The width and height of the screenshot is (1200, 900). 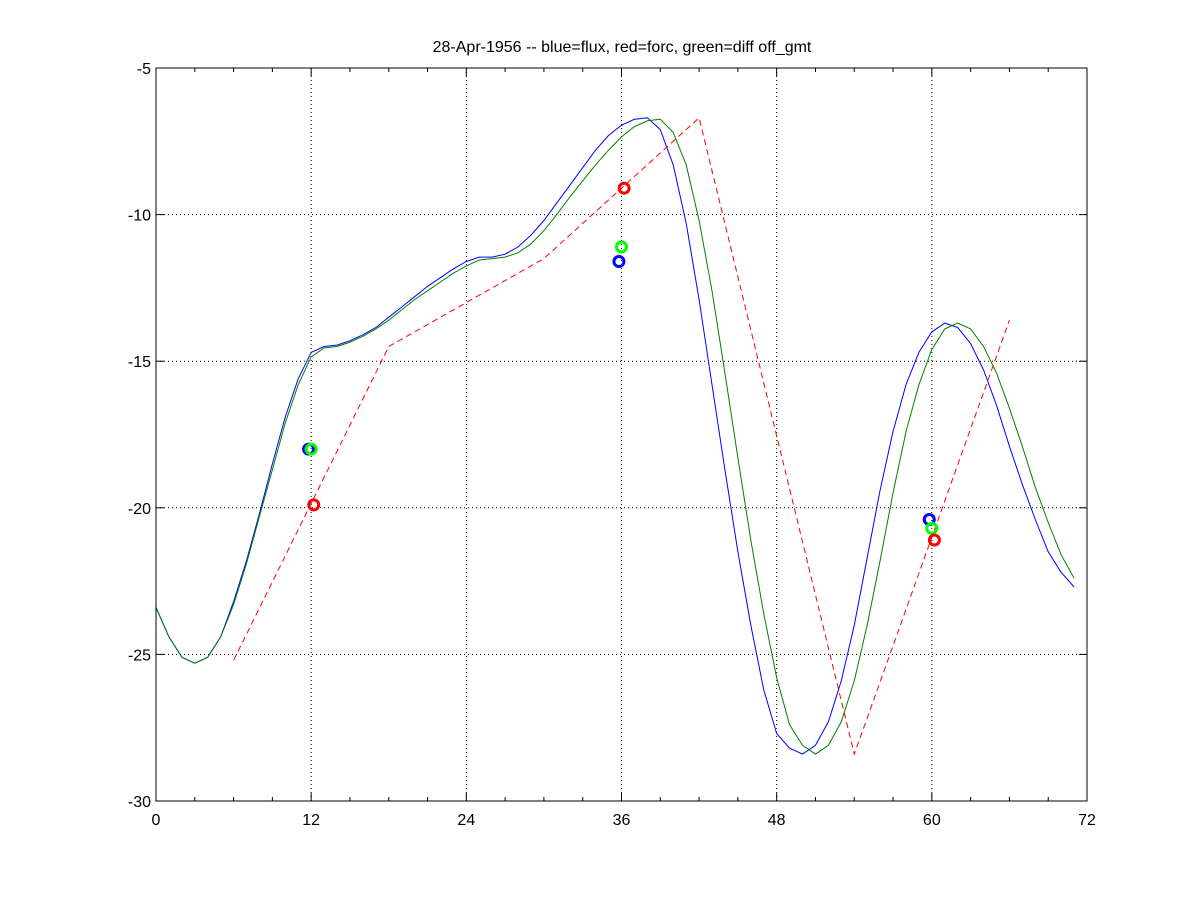 What do you see at coordinates (466, 820) in the screenshot?
I see `x-tick-label: 24` at bounding box center [466, 820].